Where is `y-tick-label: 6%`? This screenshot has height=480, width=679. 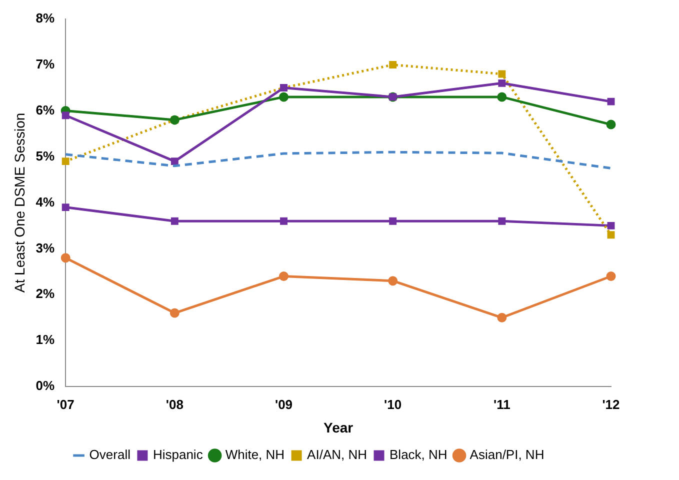 y-tick-label: 6% is located at coordinates (46, 110).